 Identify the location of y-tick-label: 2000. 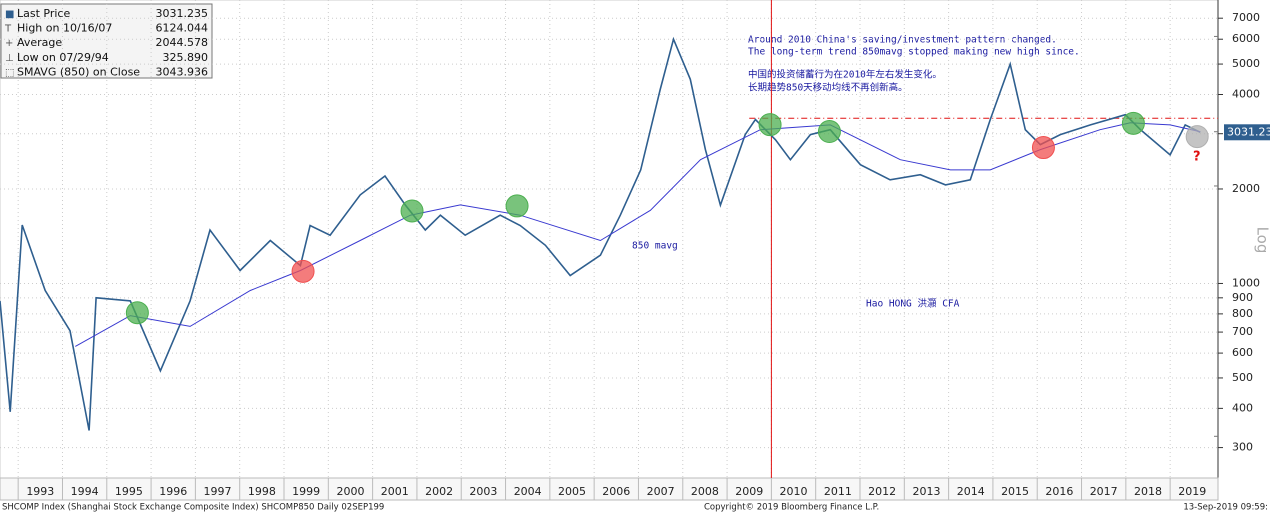
(1246, 188).